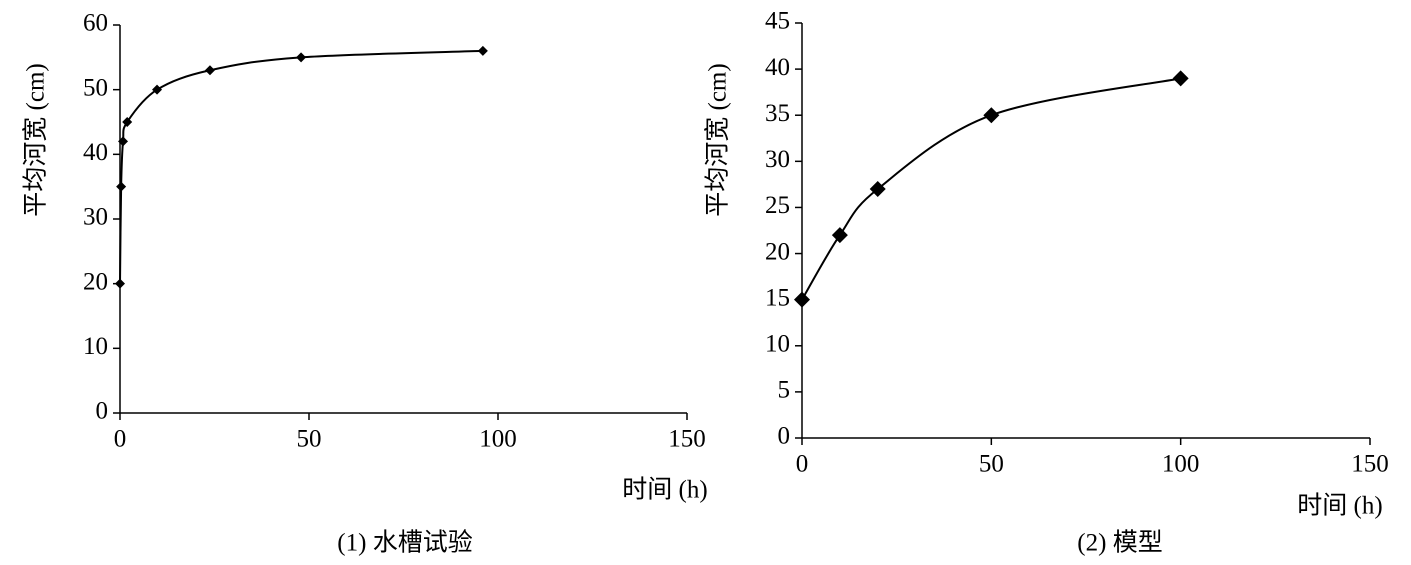 This screenshot has width=1411, height=565. I want to click on y-tick-label: 5, so click(784, 390).